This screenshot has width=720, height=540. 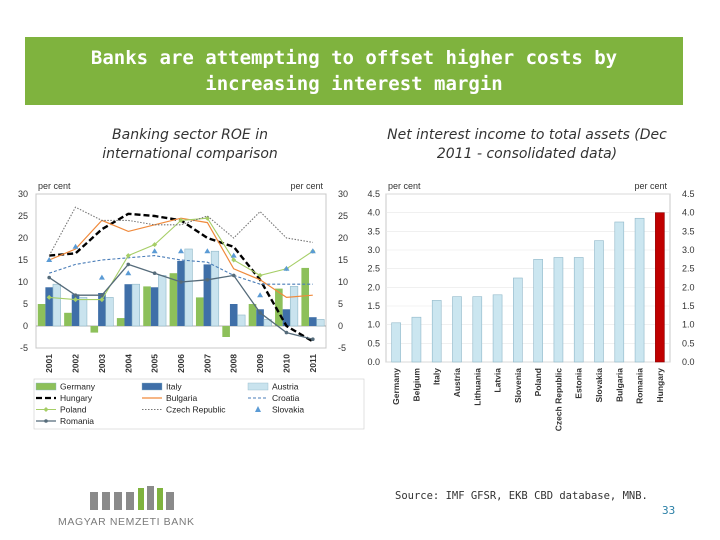 What do you see at coordinates (260, 295) in the screenshot?
I see `point-slovakia-2009` at bounding box center [260, 295].